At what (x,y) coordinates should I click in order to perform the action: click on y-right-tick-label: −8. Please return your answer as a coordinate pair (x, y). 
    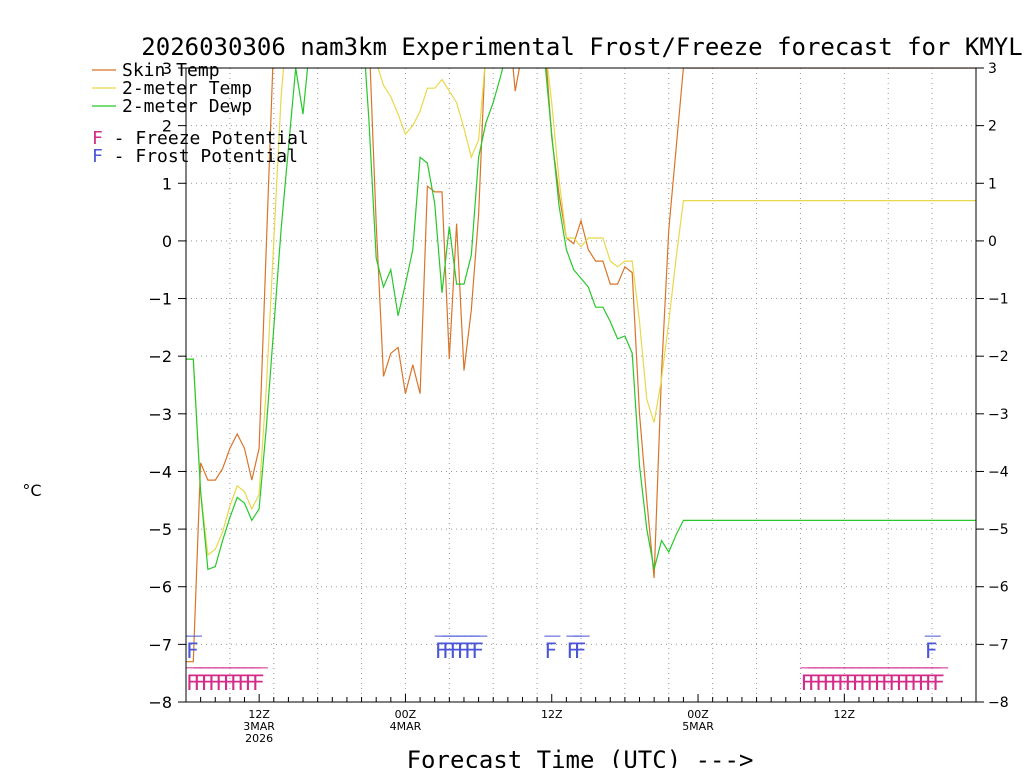
    Looking at the image, I should click on (998, 703).